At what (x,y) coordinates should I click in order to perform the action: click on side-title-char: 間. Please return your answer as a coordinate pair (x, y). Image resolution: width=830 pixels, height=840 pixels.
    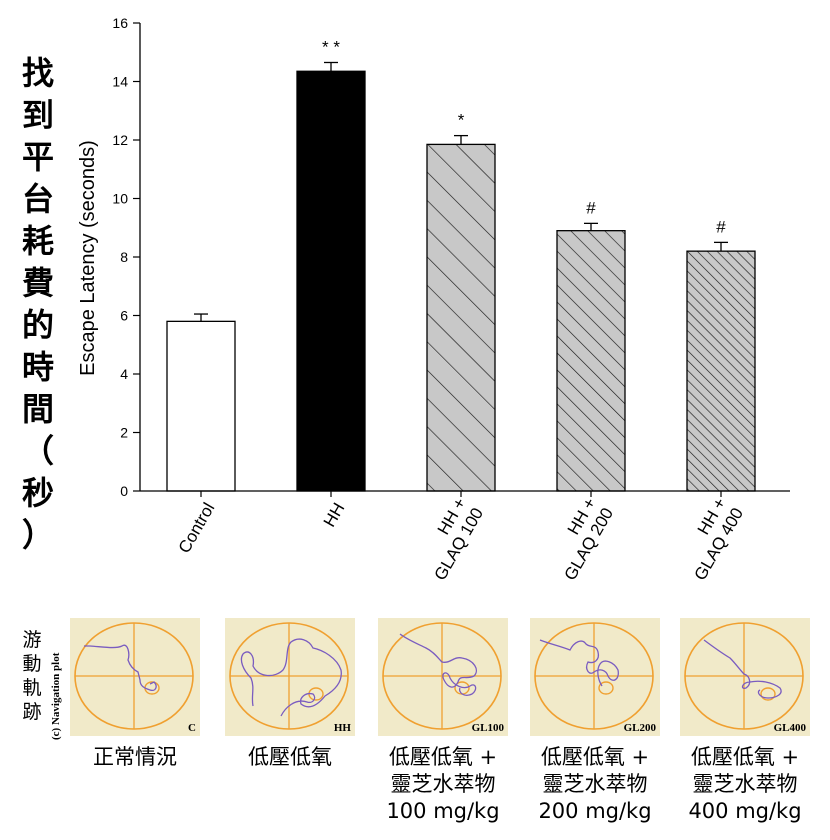
    Looking at the image, I should click on (37, 409).